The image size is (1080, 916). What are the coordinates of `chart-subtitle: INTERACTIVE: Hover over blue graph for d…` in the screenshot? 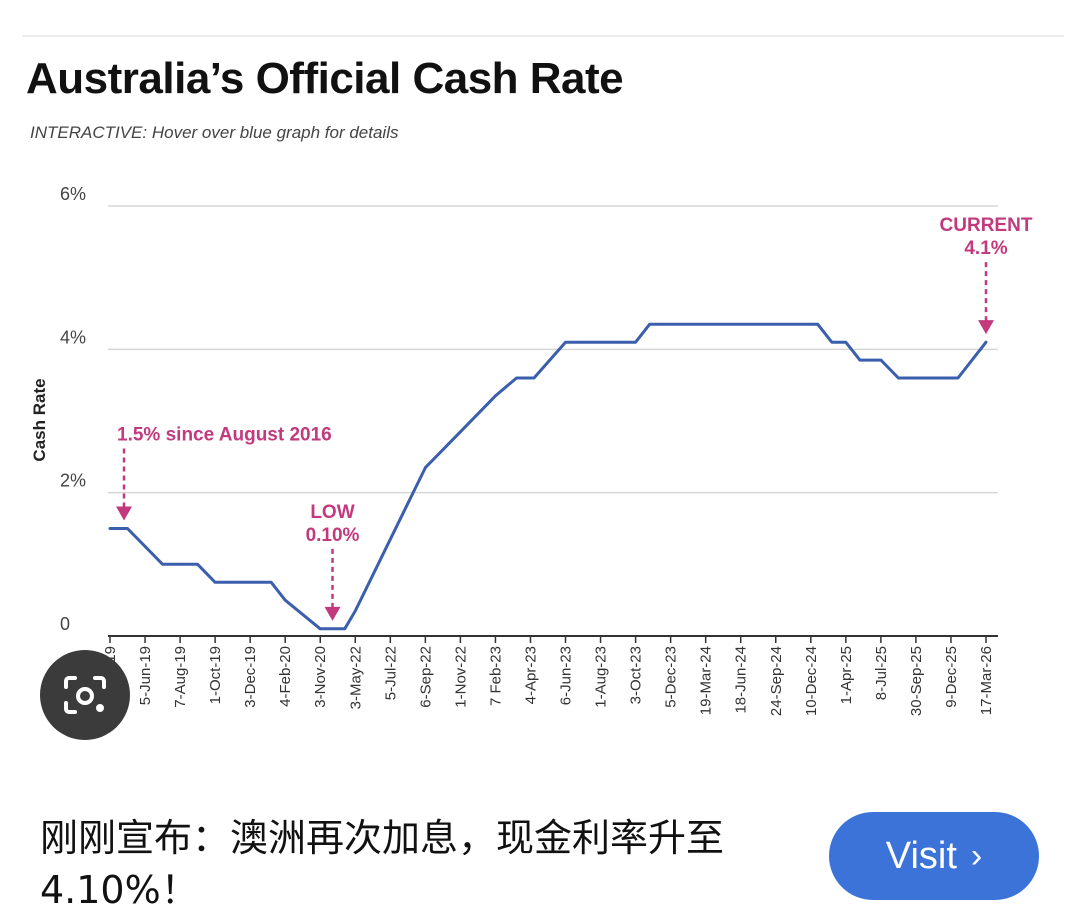 It's located at (214, 132).